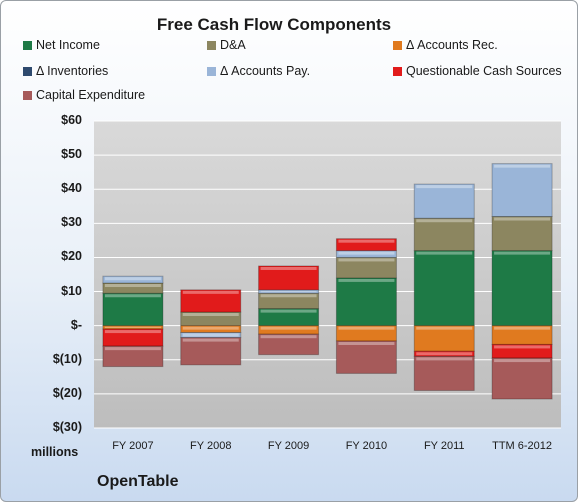  Describe the element at coordinates (452, 45) in the screenshot. I see `legend-label: Δ Accounts Rec.` at that location.